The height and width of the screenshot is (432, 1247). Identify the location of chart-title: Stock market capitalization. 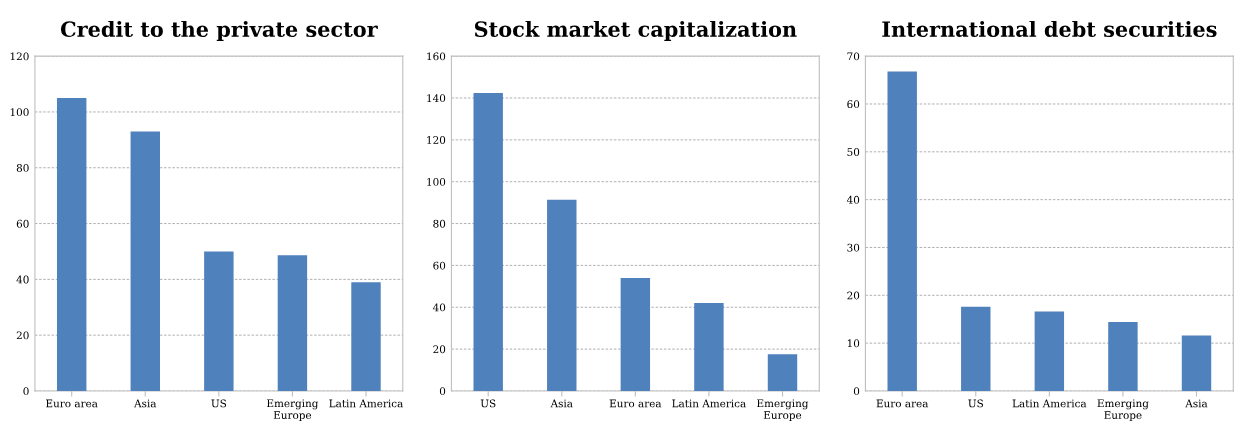
(635, 31).